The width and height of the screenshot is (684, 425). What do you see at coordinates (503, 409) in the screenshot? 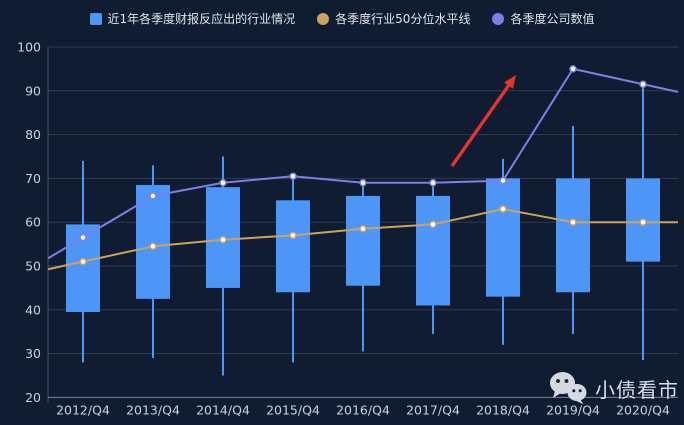
I see `x-axis-label: 2018/Q4` at bounding box center [503, 409].